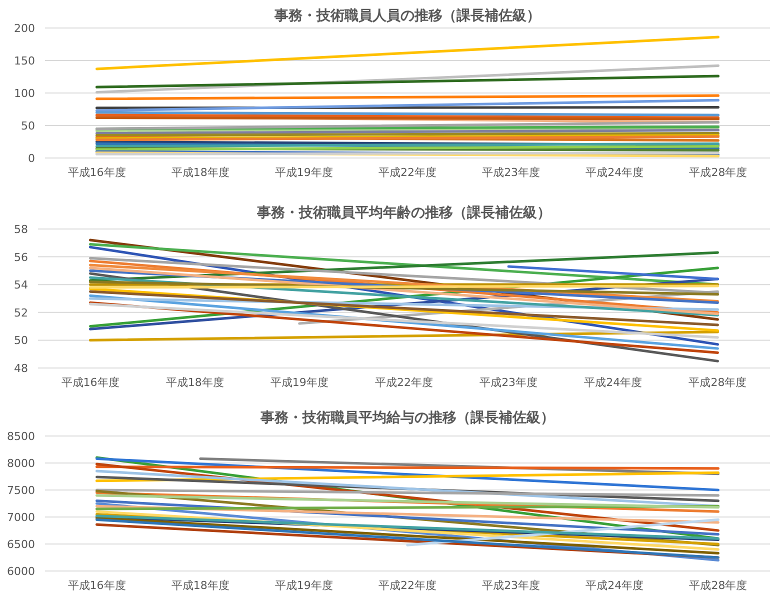 This screenshot has width=776, height=606. Describe the element at coordinates (24, 61) in the screenshot. I see `y-tick-label: 150` at that location.